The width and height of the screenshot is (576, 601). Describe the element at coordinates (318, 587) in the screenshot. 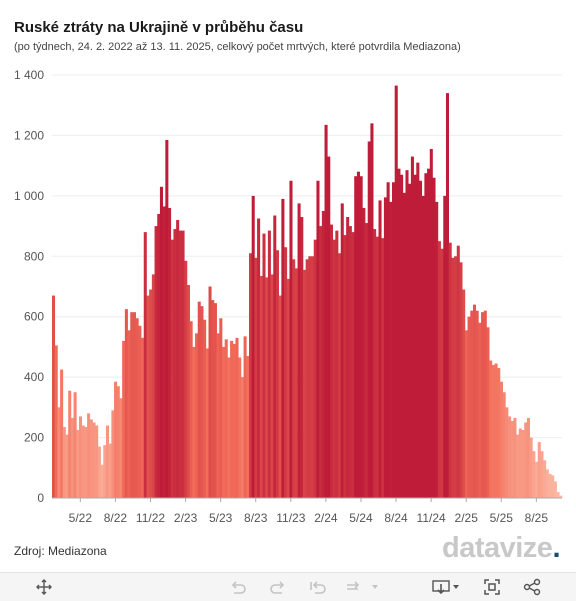

I see `revert-icon` at that location.